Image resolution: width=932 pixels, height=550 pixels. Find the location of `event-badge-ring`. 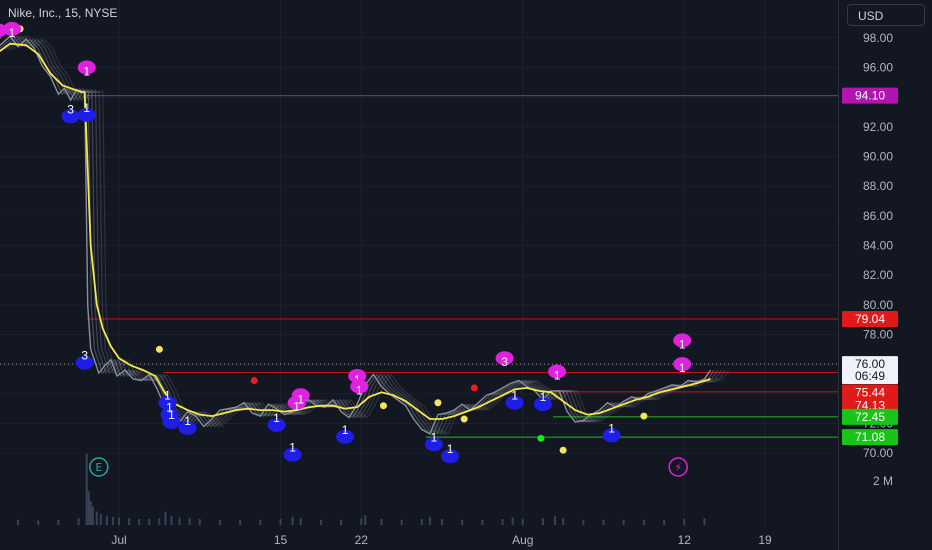

event-badge-ring is located at coordinates (99, 467).